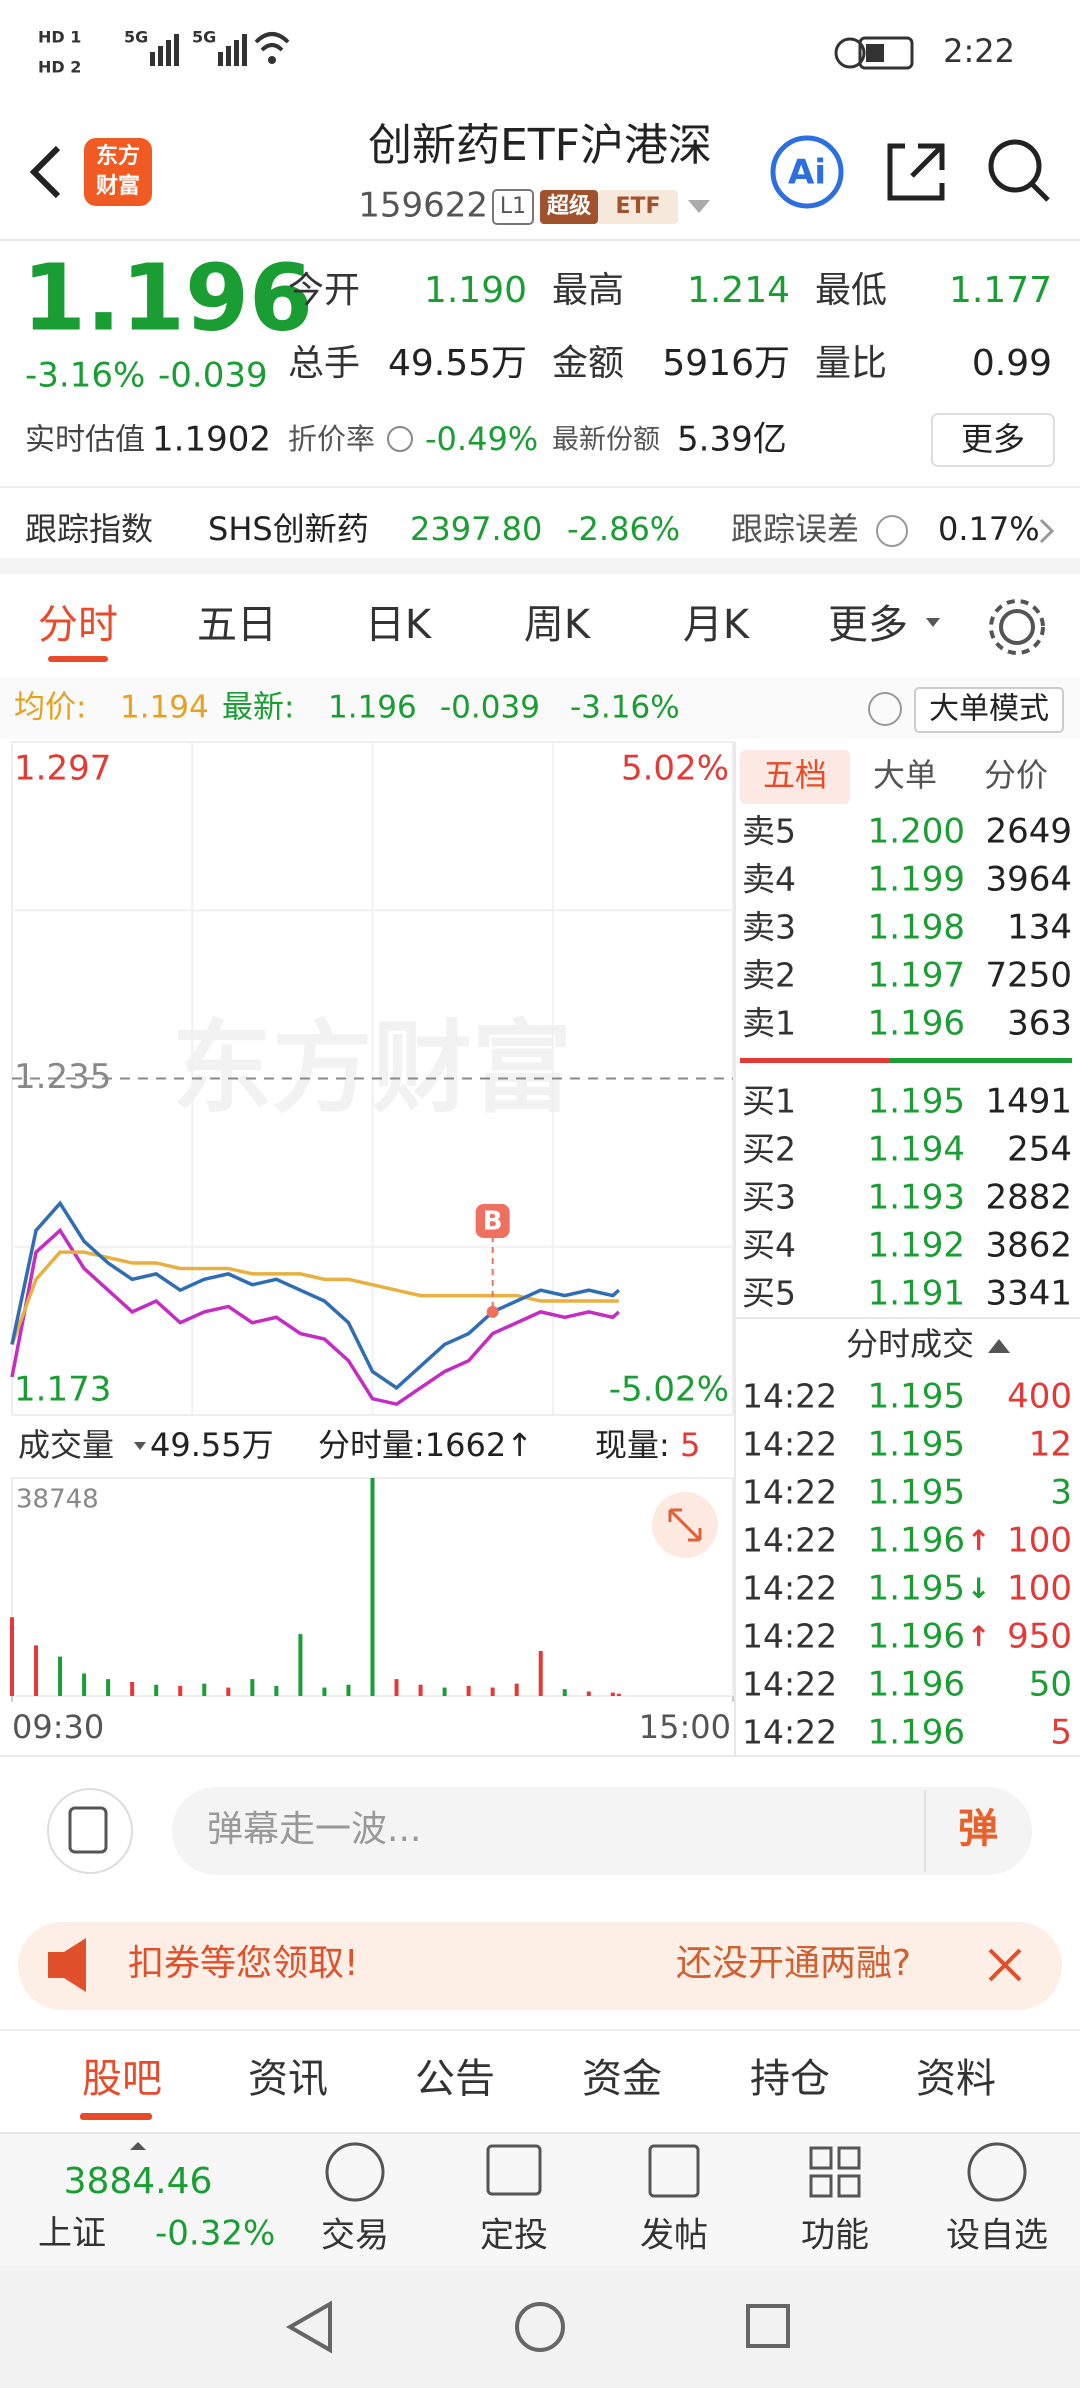 The height and width of the screenshot is (2388, 1080). Describe the element at coordinates (835, 2172) in the screenshot. I see `function-icon` at that location.